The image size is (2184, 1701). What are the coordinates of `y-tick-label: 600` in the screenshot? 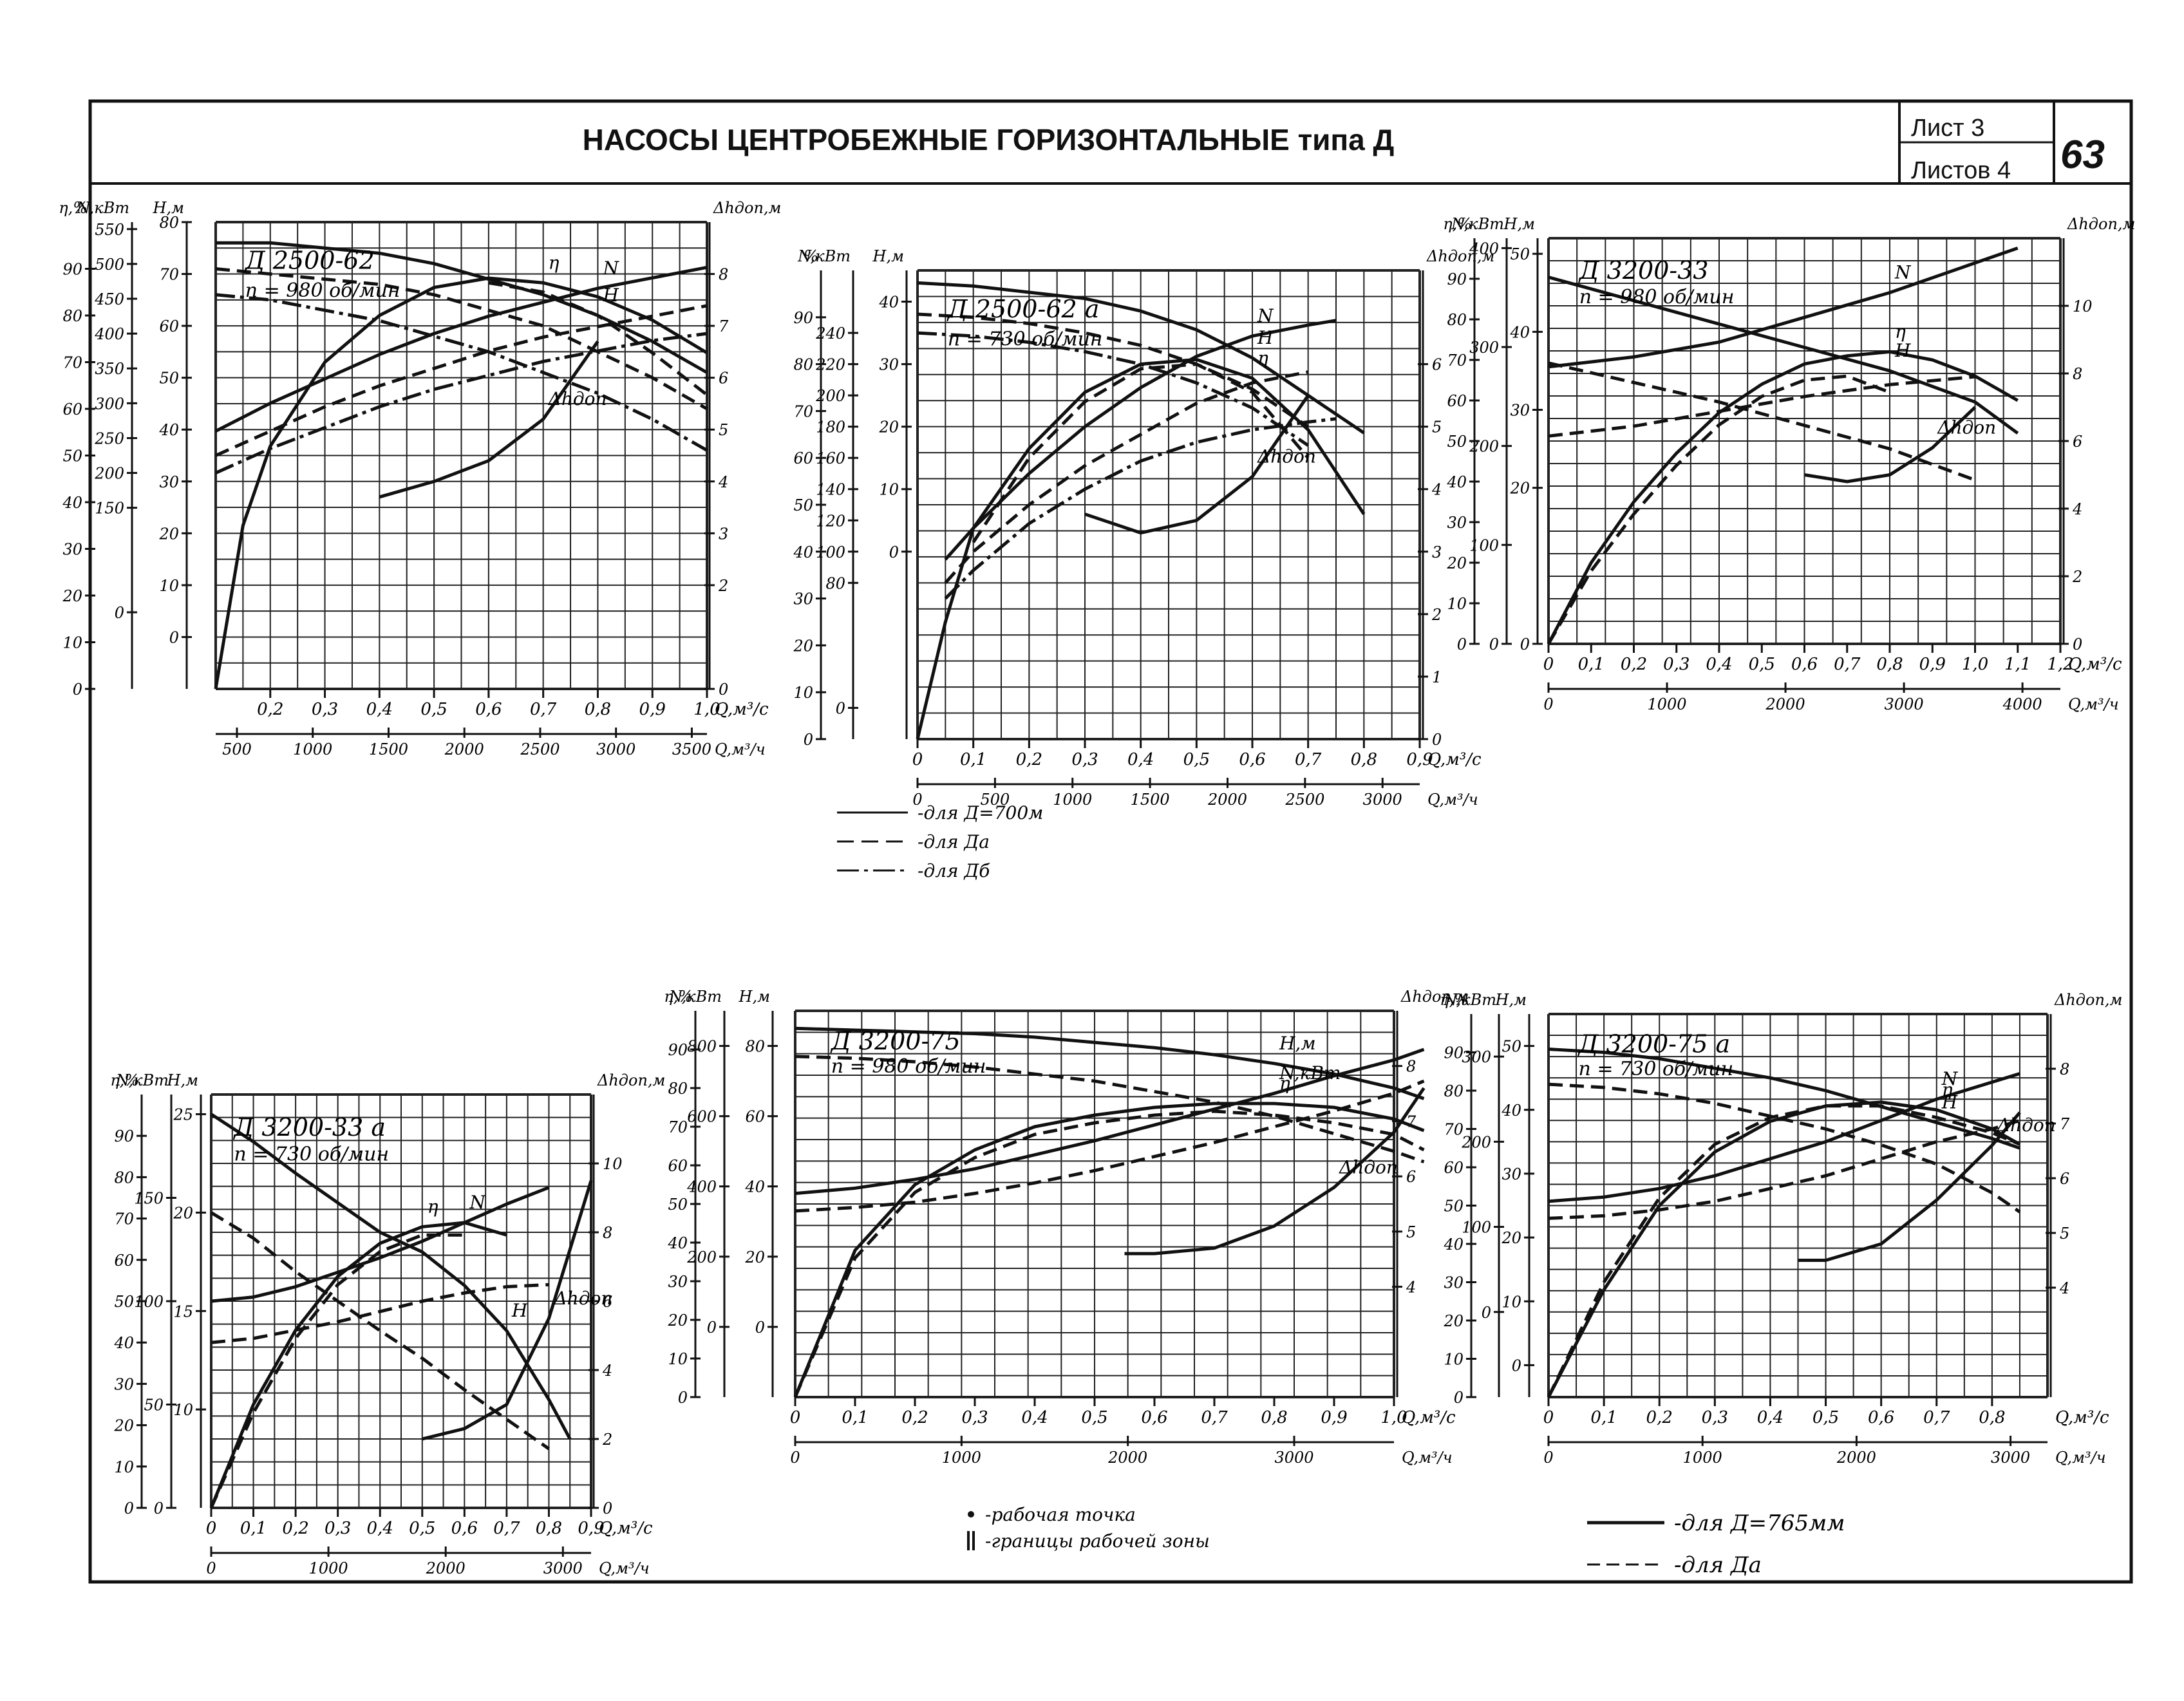 It's located at (702, 1117).